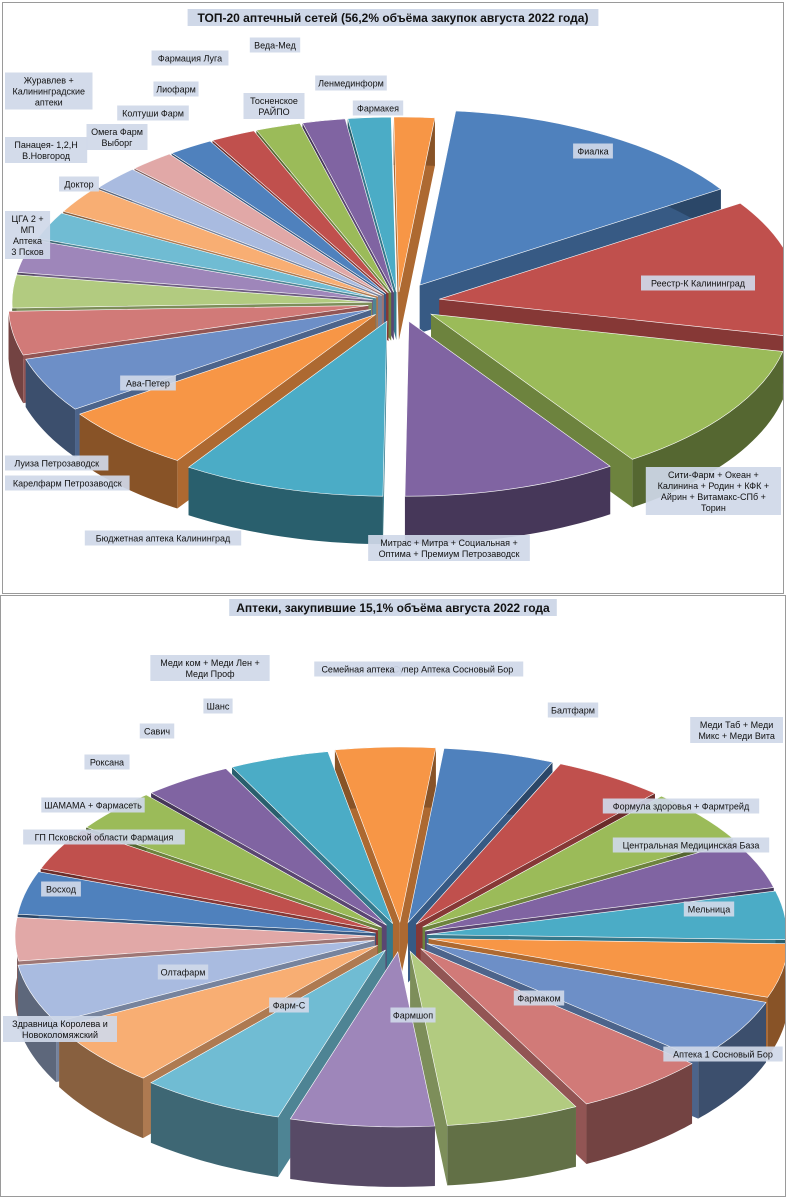 Image resolution: width=786 pixels, height=1200 pixels. I want to click on svg-text: Семейная аптека, so click(357, 670).